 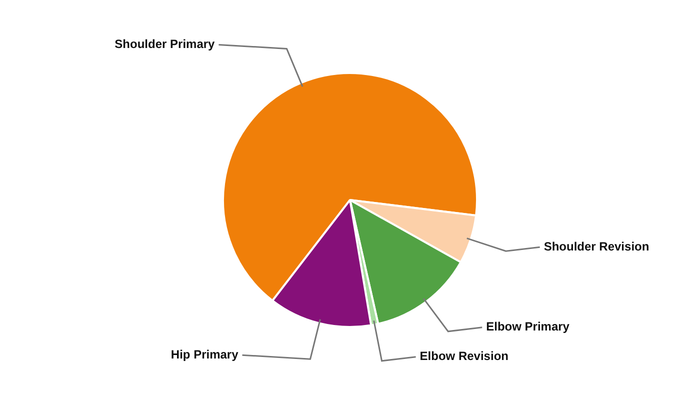 I want to click on slice-label: Shoulder Revision, so click(x=597, y=246).